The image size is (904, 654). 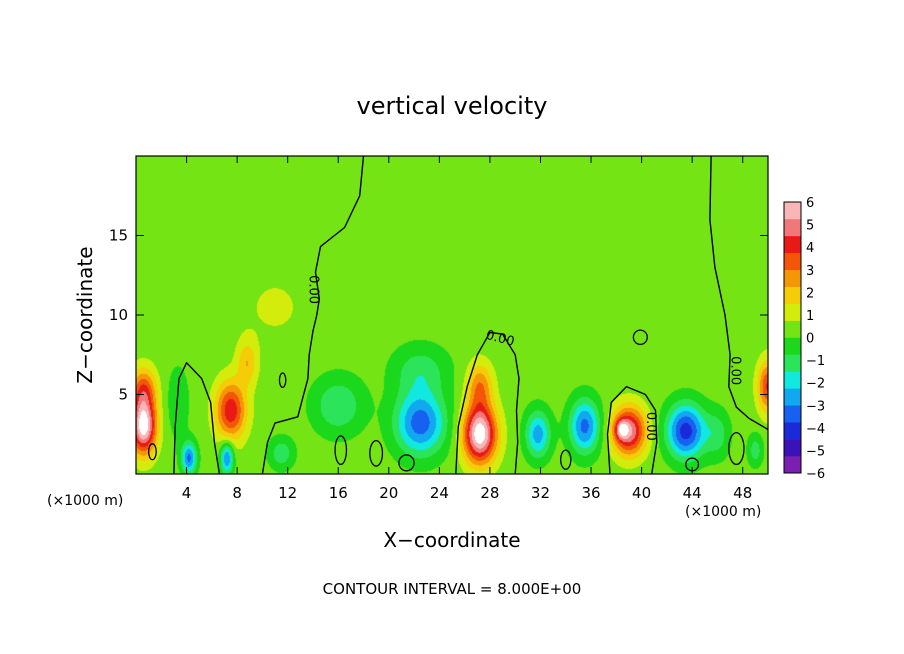 What do you see at coordinates (815, 339) in the screenshot?
I see `colorbar-labels: 6 5 4 3 2 1 0 −1 −2 −3 −4 −5 −6` at bounding box center [815, 339].